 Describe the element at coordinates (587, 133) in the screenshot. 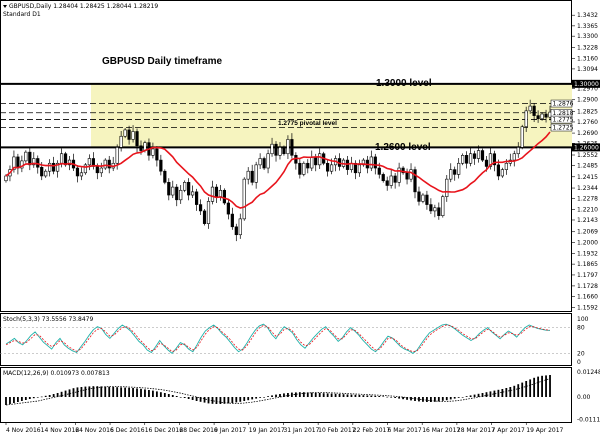

I see `y-tick-label: 1.2690` at that location.